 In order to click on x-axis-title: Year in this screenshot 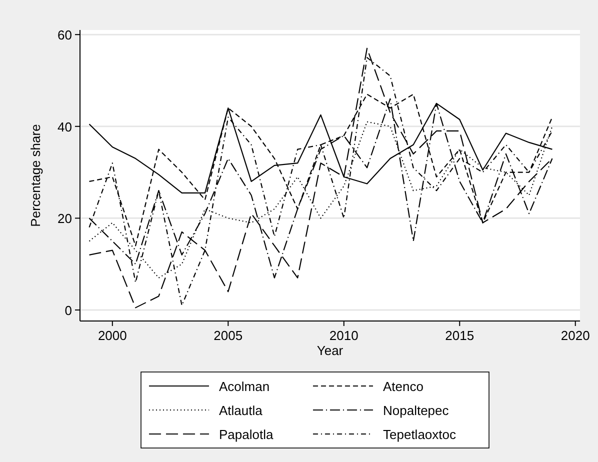, I will do `click(330, 350)`.